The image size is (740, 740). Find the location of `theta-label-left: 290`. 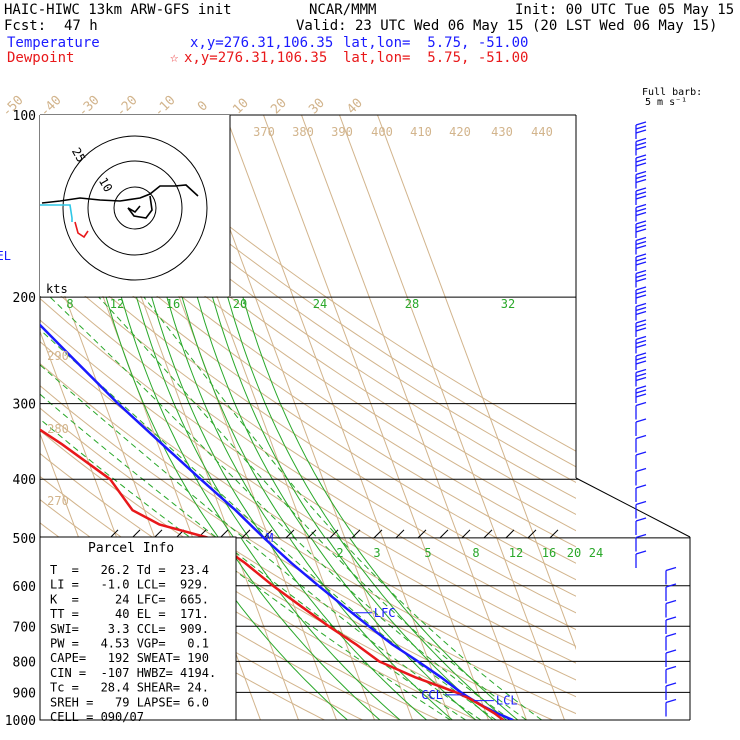

theta-label-left: 290 is located at coordinates (58, 356).